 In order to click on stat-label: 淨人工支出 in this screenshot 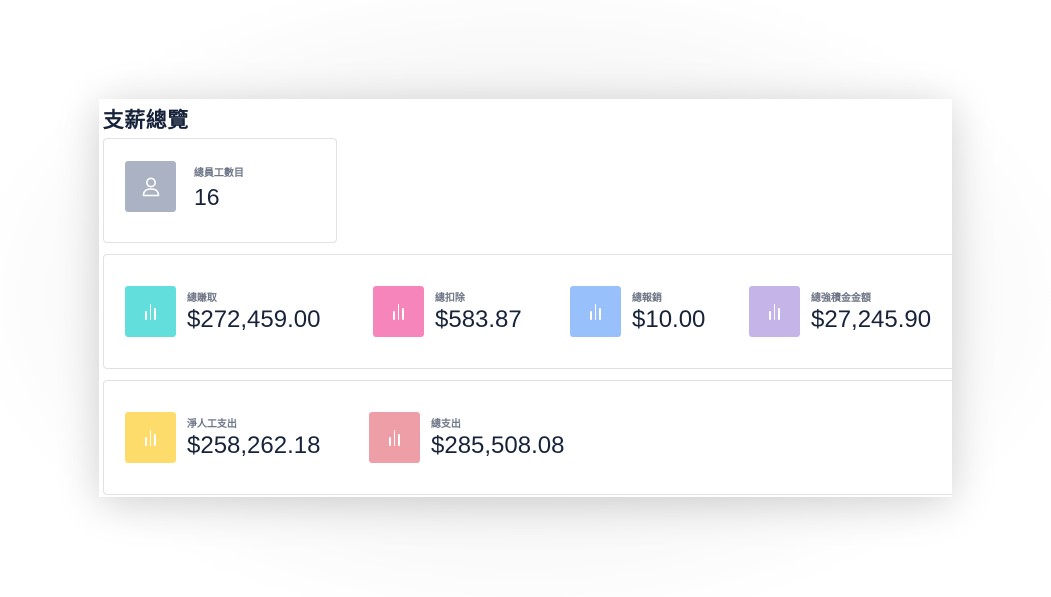, I will do `click(212, 424)`.